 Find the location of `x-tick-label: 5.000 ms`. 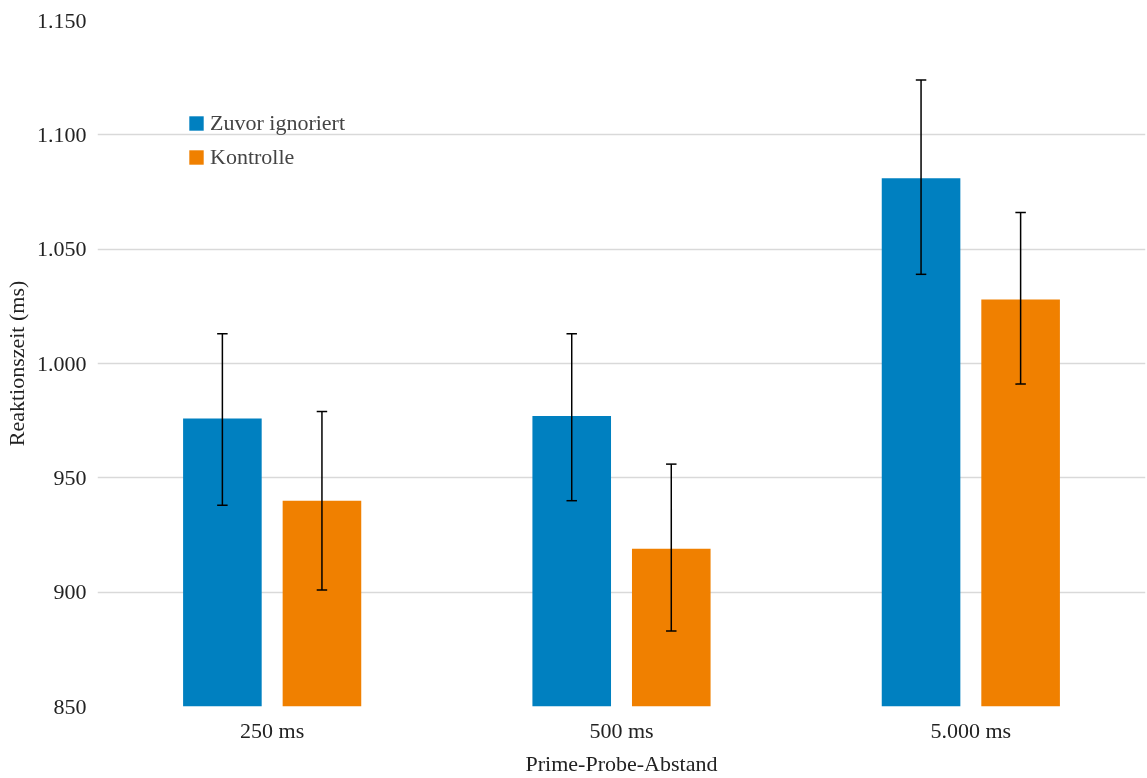

x-tick-label: 5.000 ms is located at coordinates (971, 730).